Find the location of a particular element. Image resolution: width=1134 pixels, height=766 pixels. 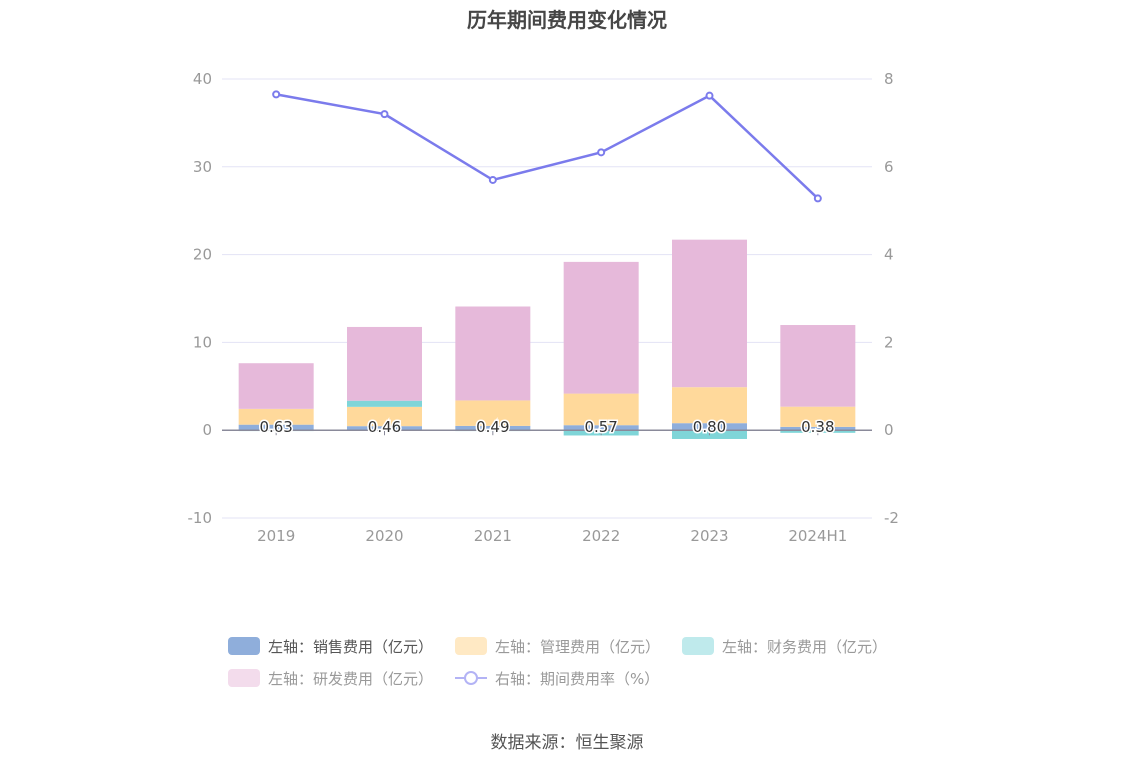

legend-label-admin: 左轴：管理费用（亿元） is located at coordinates (578, 646).